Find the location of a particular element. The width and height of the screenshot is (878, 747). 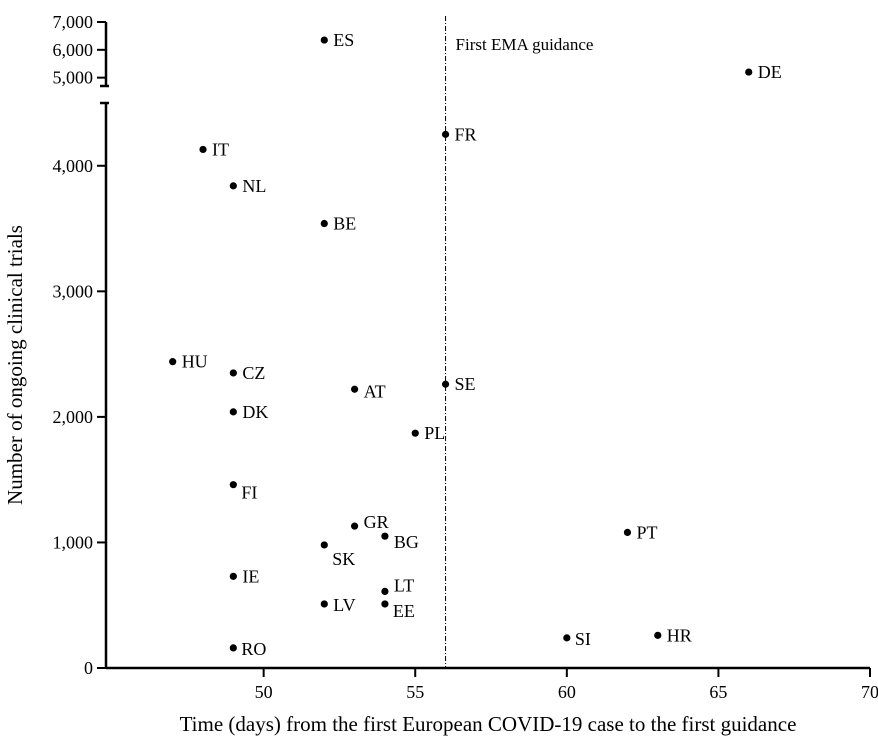

point-label-ee: EE is located at coordinates (404, 611).